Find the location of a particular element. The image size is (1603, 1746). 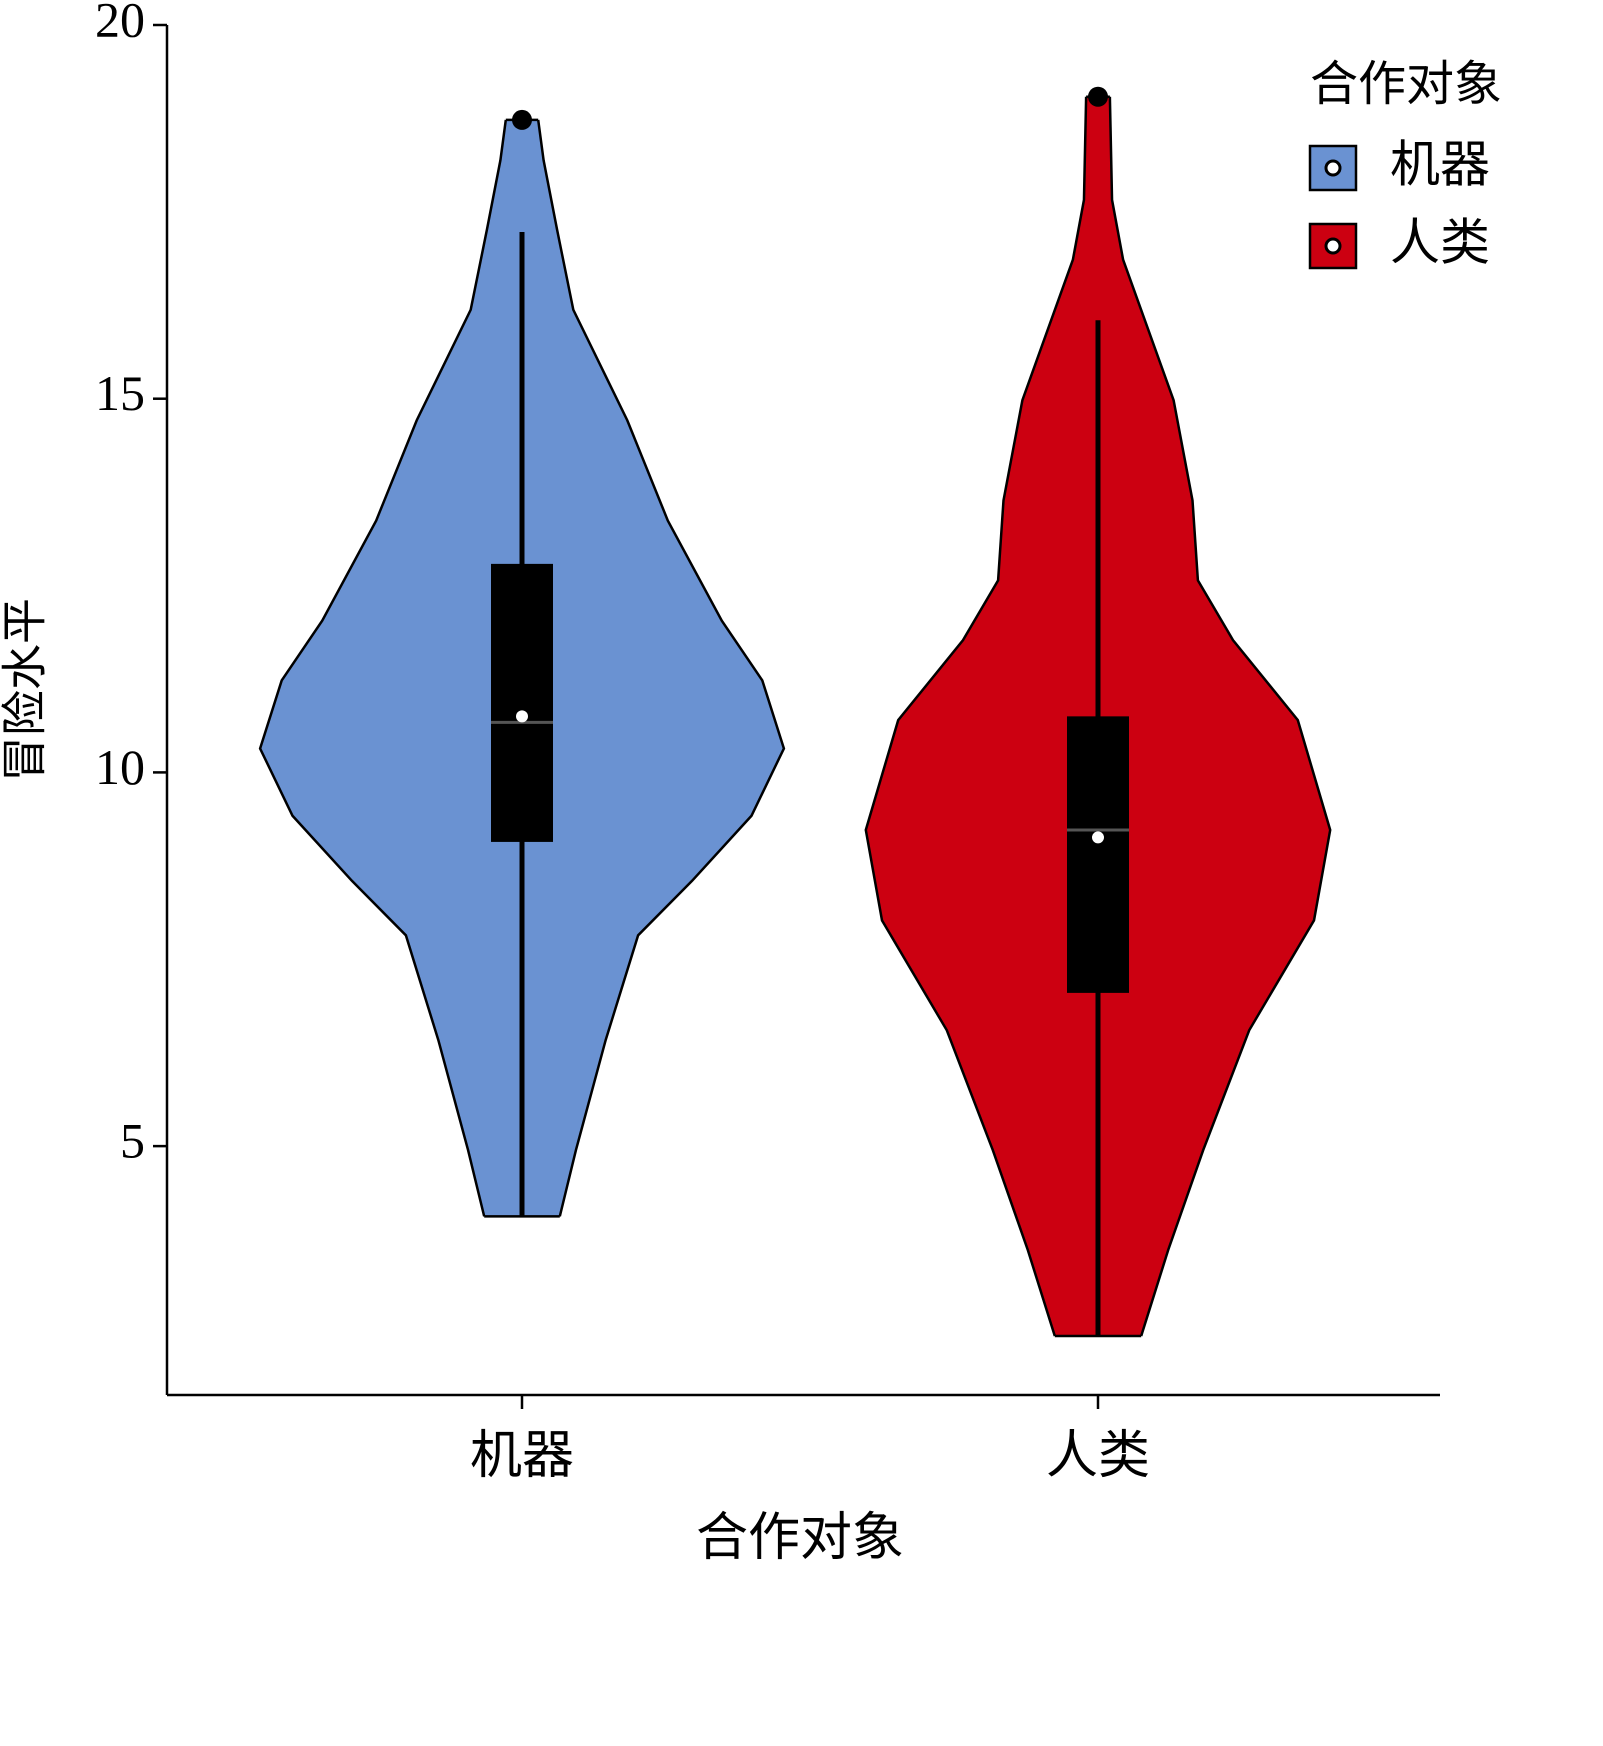

y-tick-label: 5 is located at coordinates (132, 1141).